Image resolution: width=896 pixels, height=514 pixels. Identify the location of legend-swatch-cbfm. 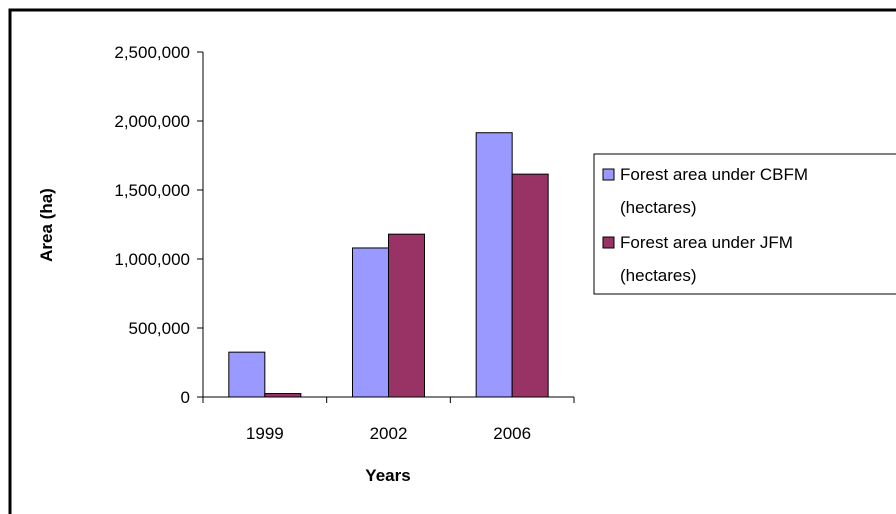
(608, 174).